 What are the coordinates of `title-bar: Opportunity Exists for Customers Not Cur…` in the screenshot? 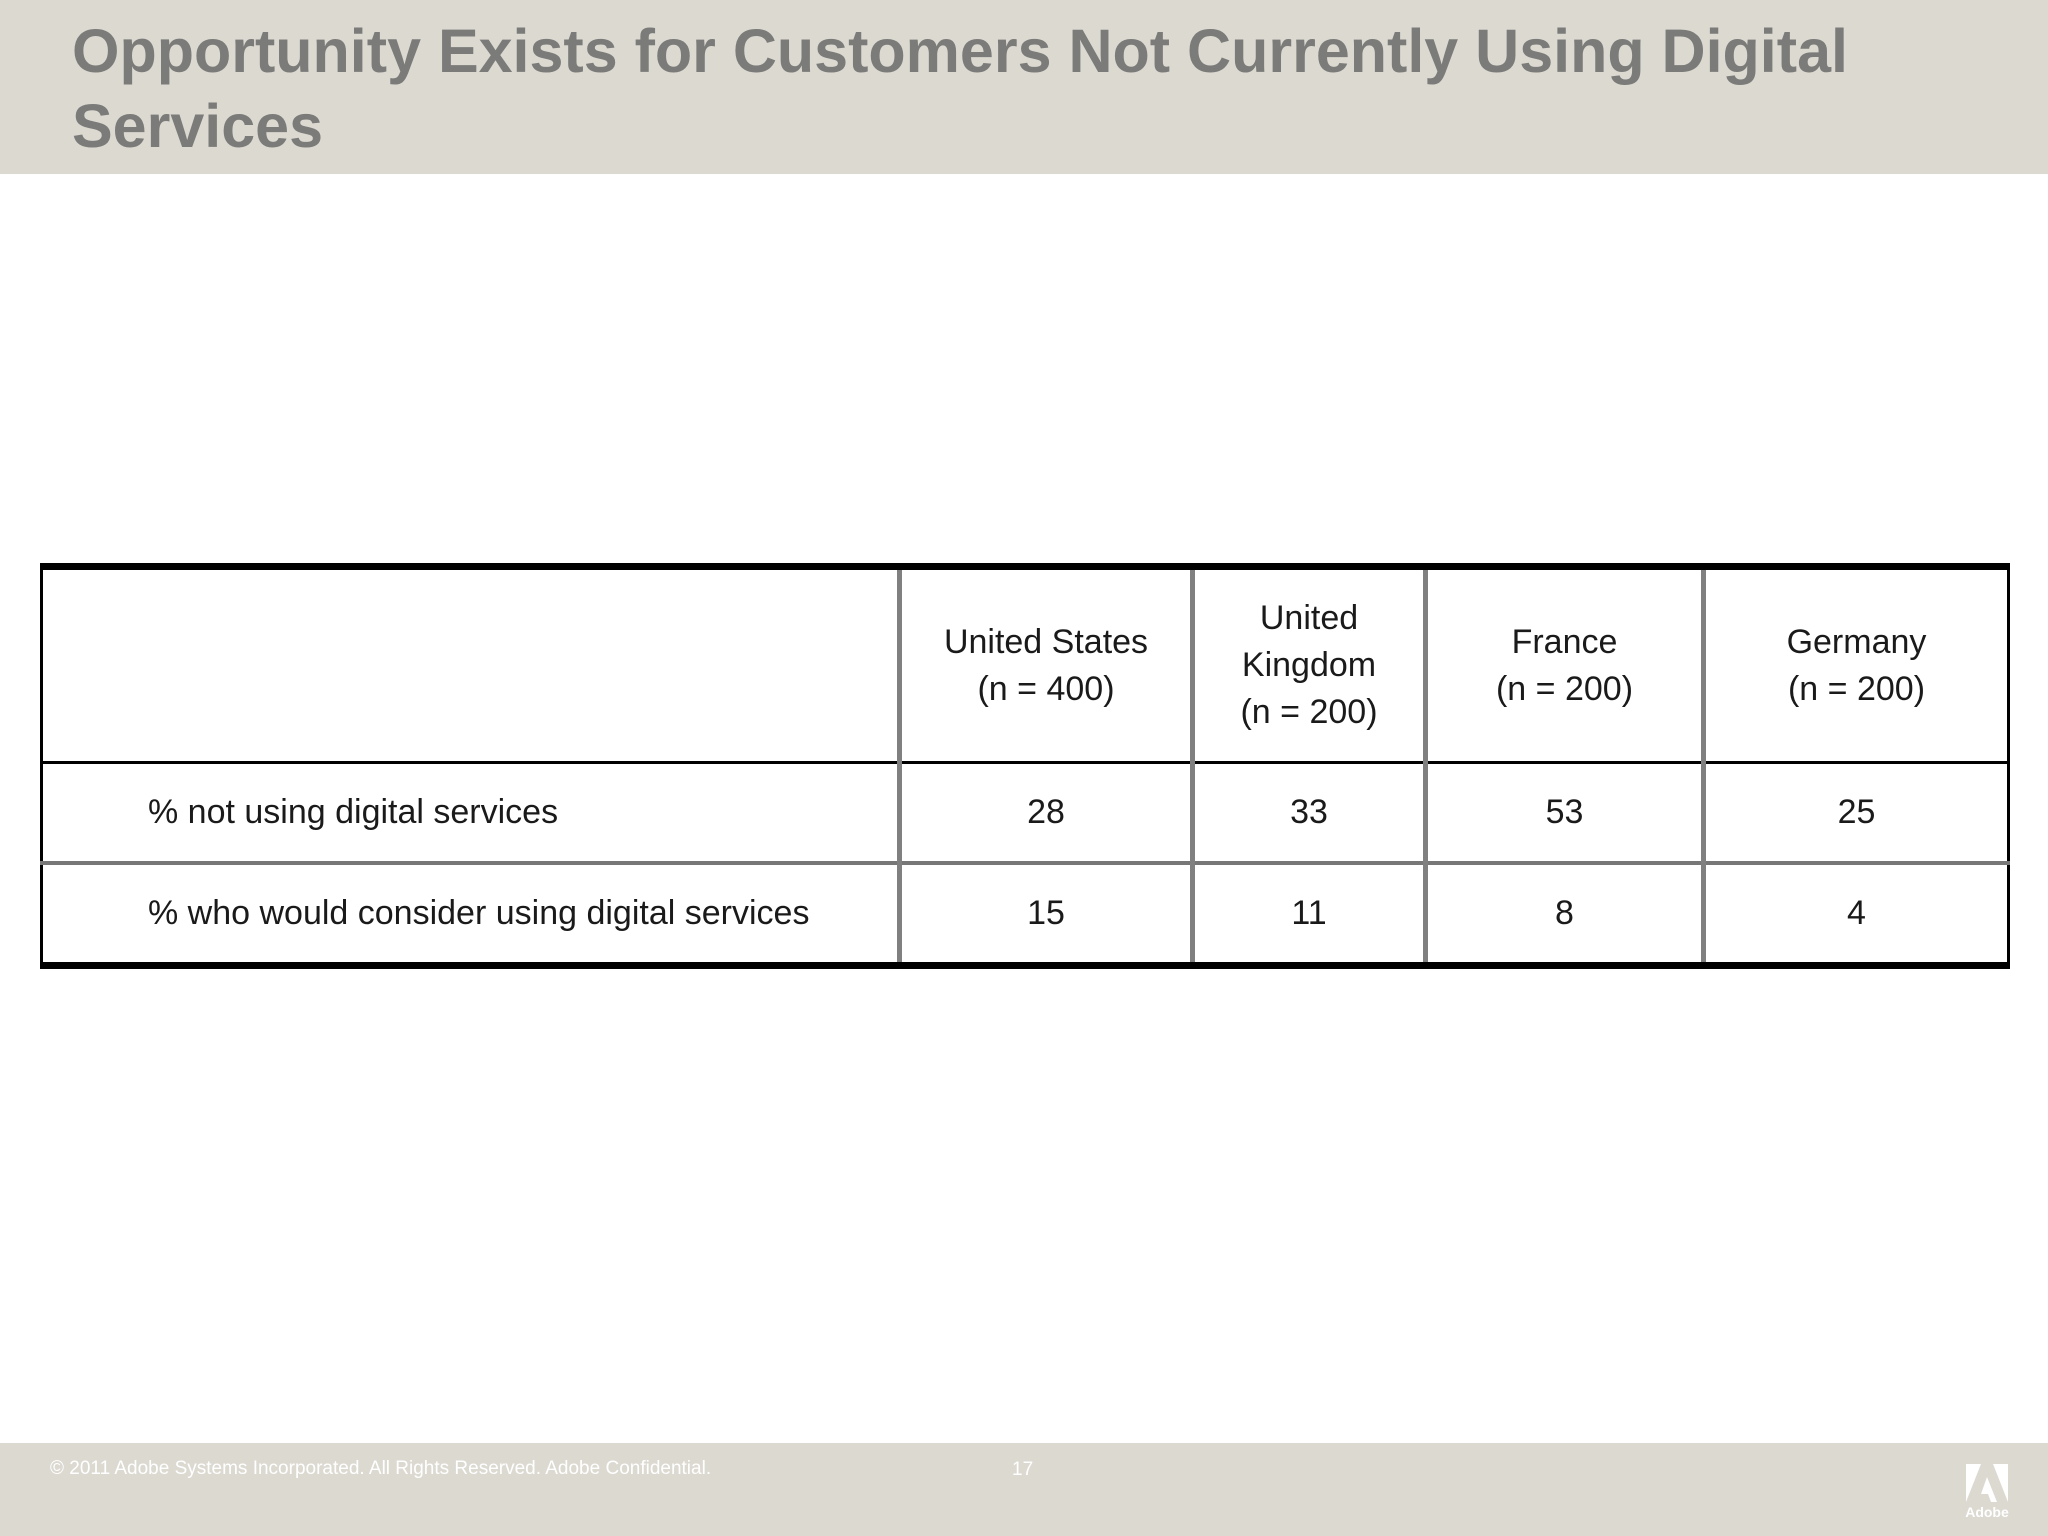 It's located at (1024, 87).